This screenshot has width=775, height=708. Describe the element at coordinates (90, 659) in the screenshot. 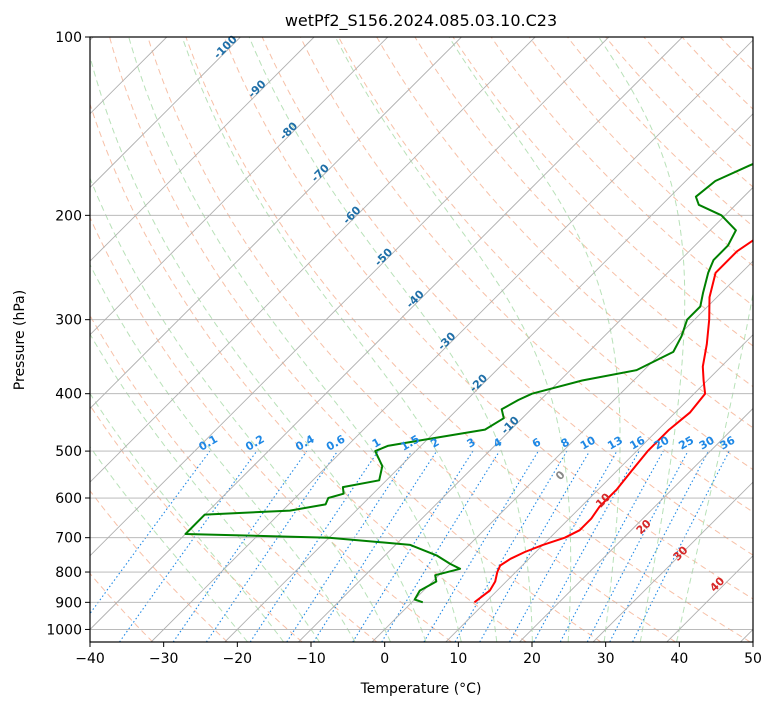

I see `x-tick-label: −40` at that location.